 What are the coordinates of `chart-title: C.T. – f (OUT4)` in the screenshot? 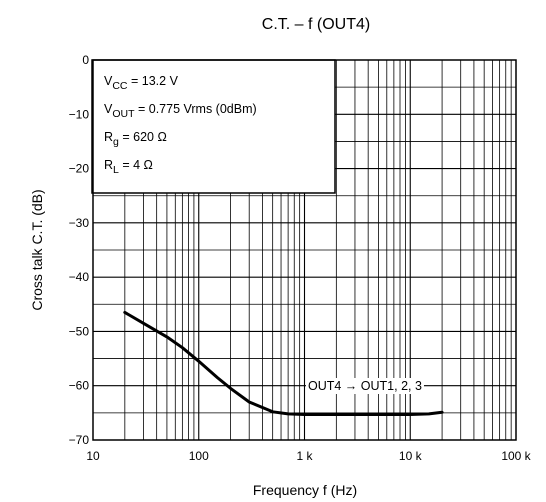 It's located at (316, 24).